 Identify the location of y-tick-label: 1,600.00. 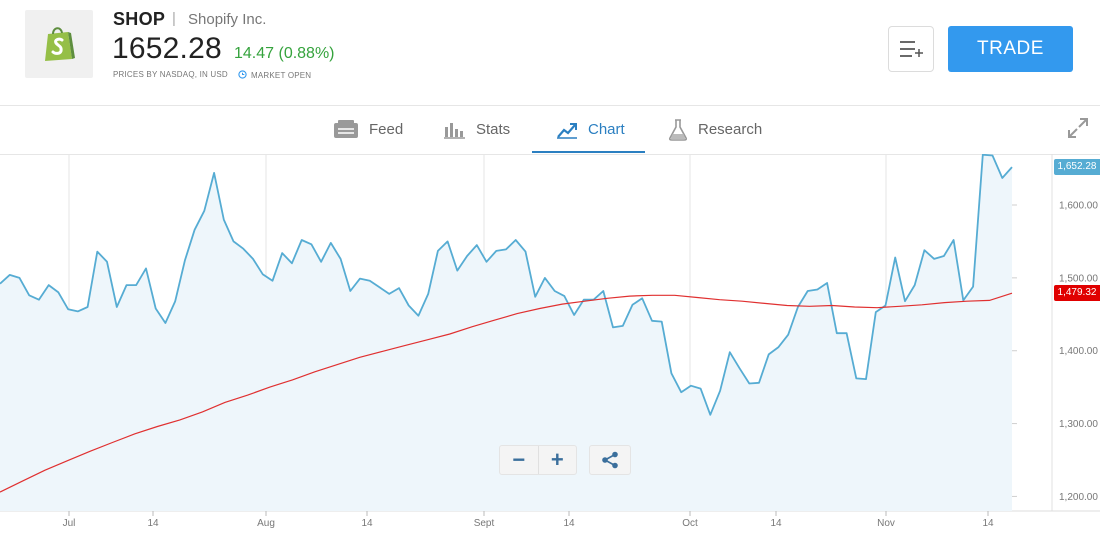
(1078, 206).